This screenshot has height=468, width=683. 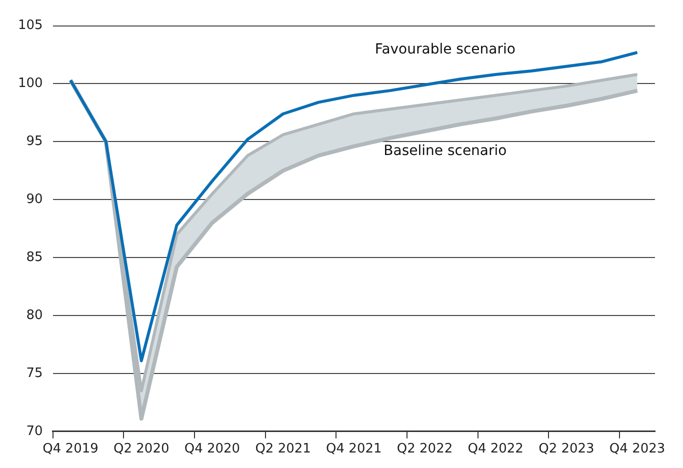 I want to click on x-tick-label: Q4 2021, so click(x=354, y=449).